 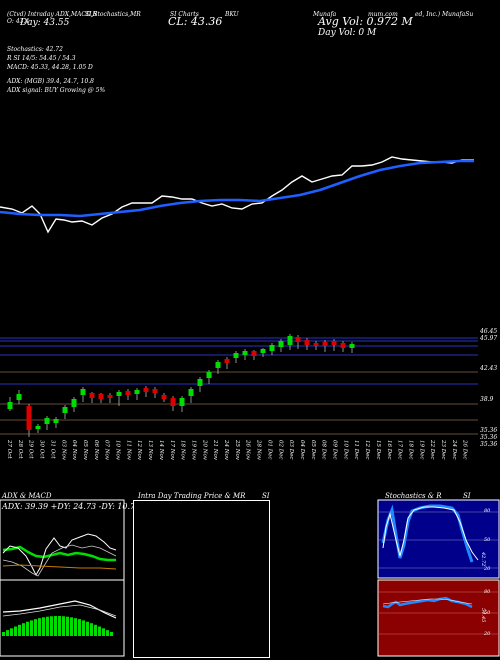 I want to click on intraday-panel-title-2: SI, so click(x=266, y=496).